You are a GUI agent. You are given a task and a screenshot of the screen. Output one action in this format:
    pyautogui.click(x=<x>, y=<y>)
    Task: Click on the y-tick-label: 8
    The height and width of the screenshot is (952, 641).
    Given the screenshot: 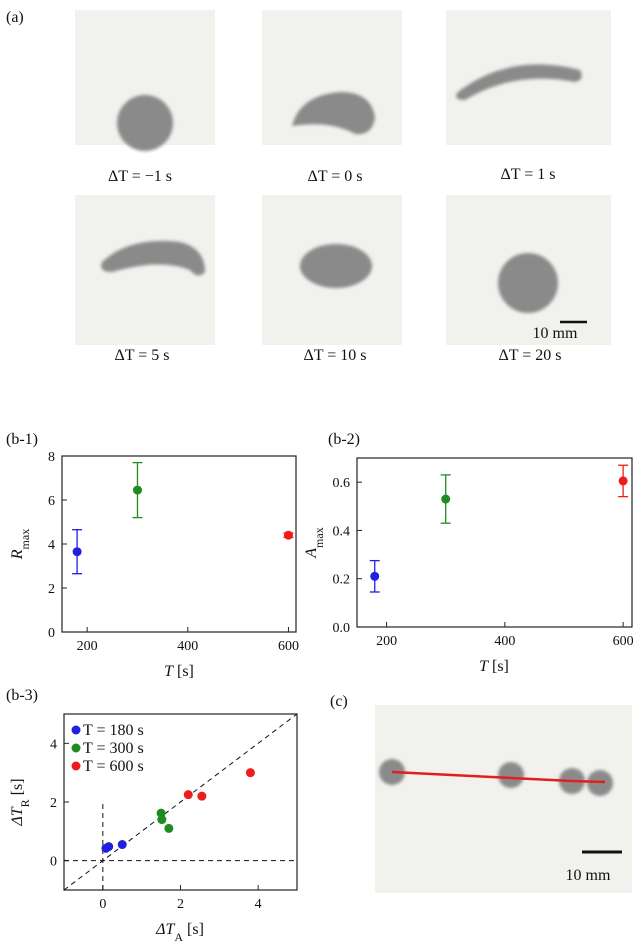 What is the action you would take?
    pyautogui.click(x=51, y=457)
    